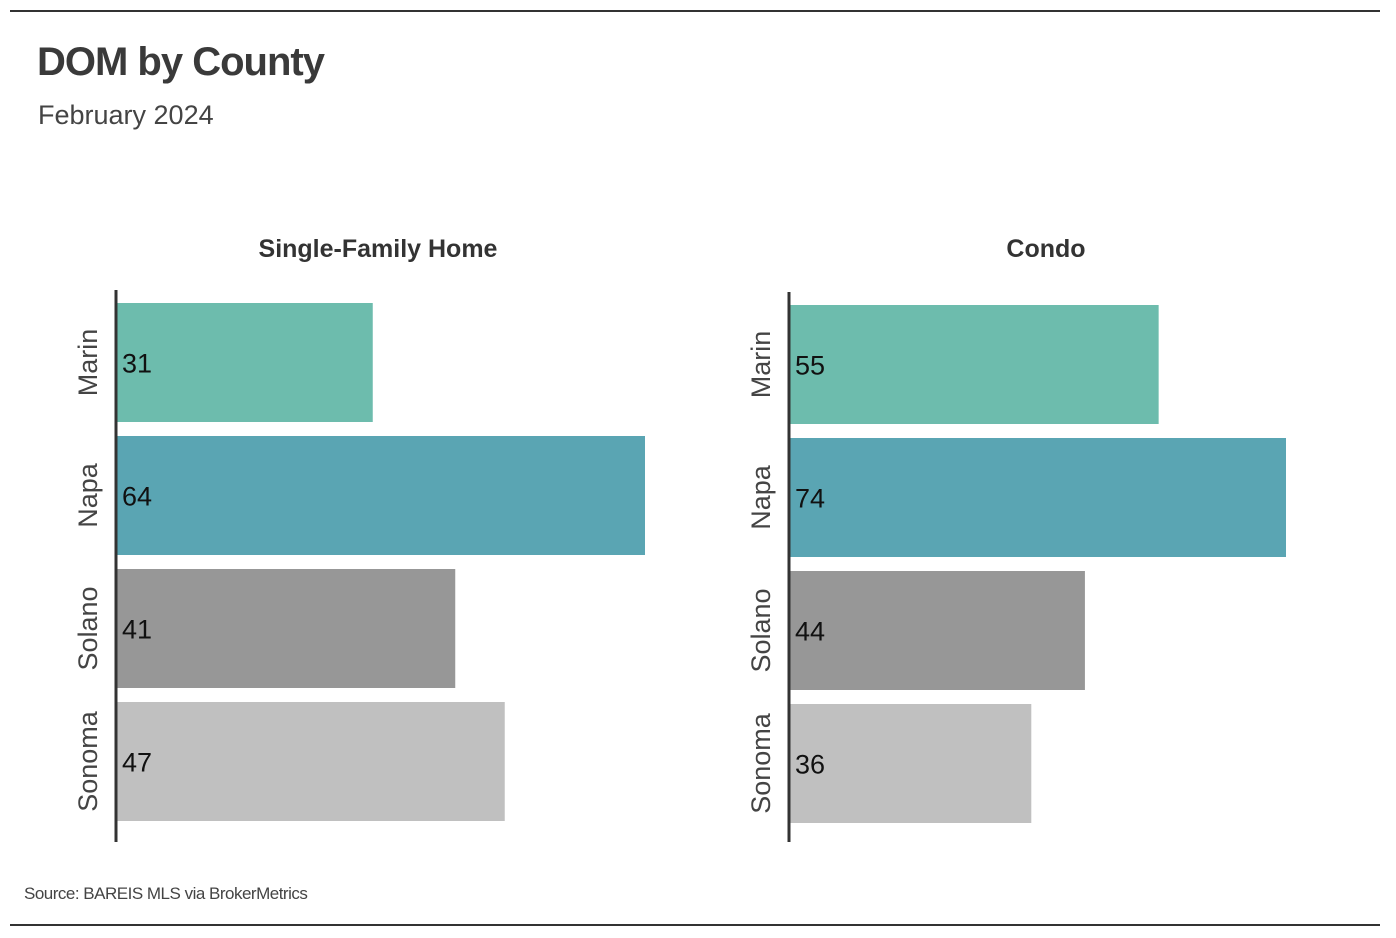 This screenshot has height=938, width=1396. I want to click on category-label-condo-sonoma: Sonoma, so click(761, 763).